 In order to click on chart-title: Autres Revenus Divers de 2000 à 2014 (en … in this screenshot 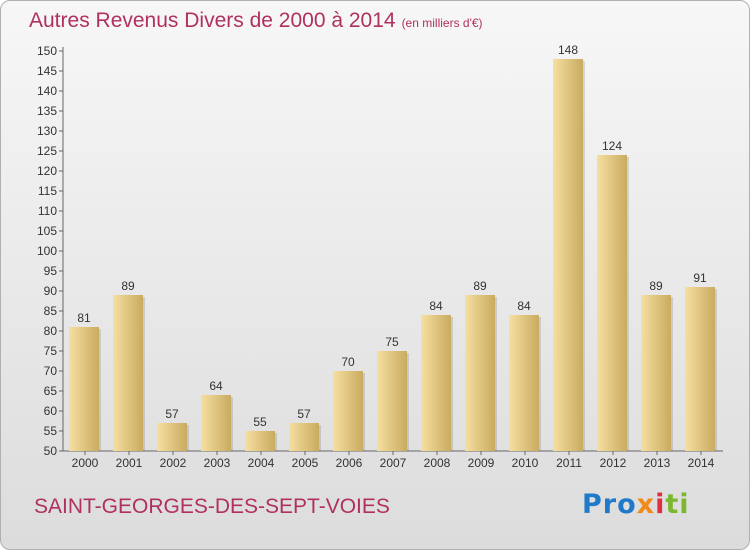, I will do `click(256, 21)`.